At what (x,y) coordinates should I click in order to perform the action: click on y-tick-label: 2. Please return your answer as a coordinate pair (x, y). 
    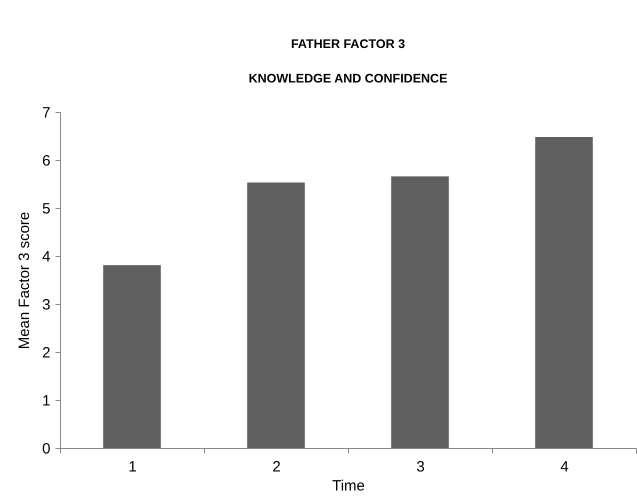
    Looking at the image, I should click on (46, 353).